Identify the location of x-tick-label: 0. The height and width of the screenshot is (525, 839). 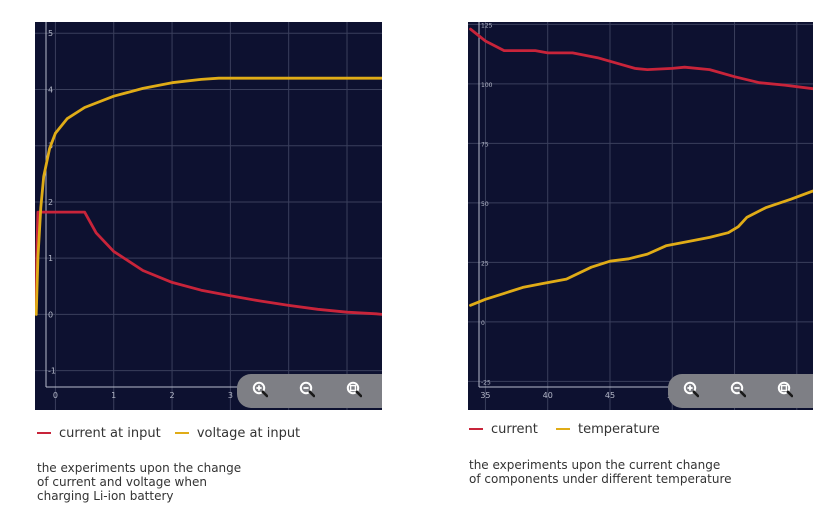
(55, 395).